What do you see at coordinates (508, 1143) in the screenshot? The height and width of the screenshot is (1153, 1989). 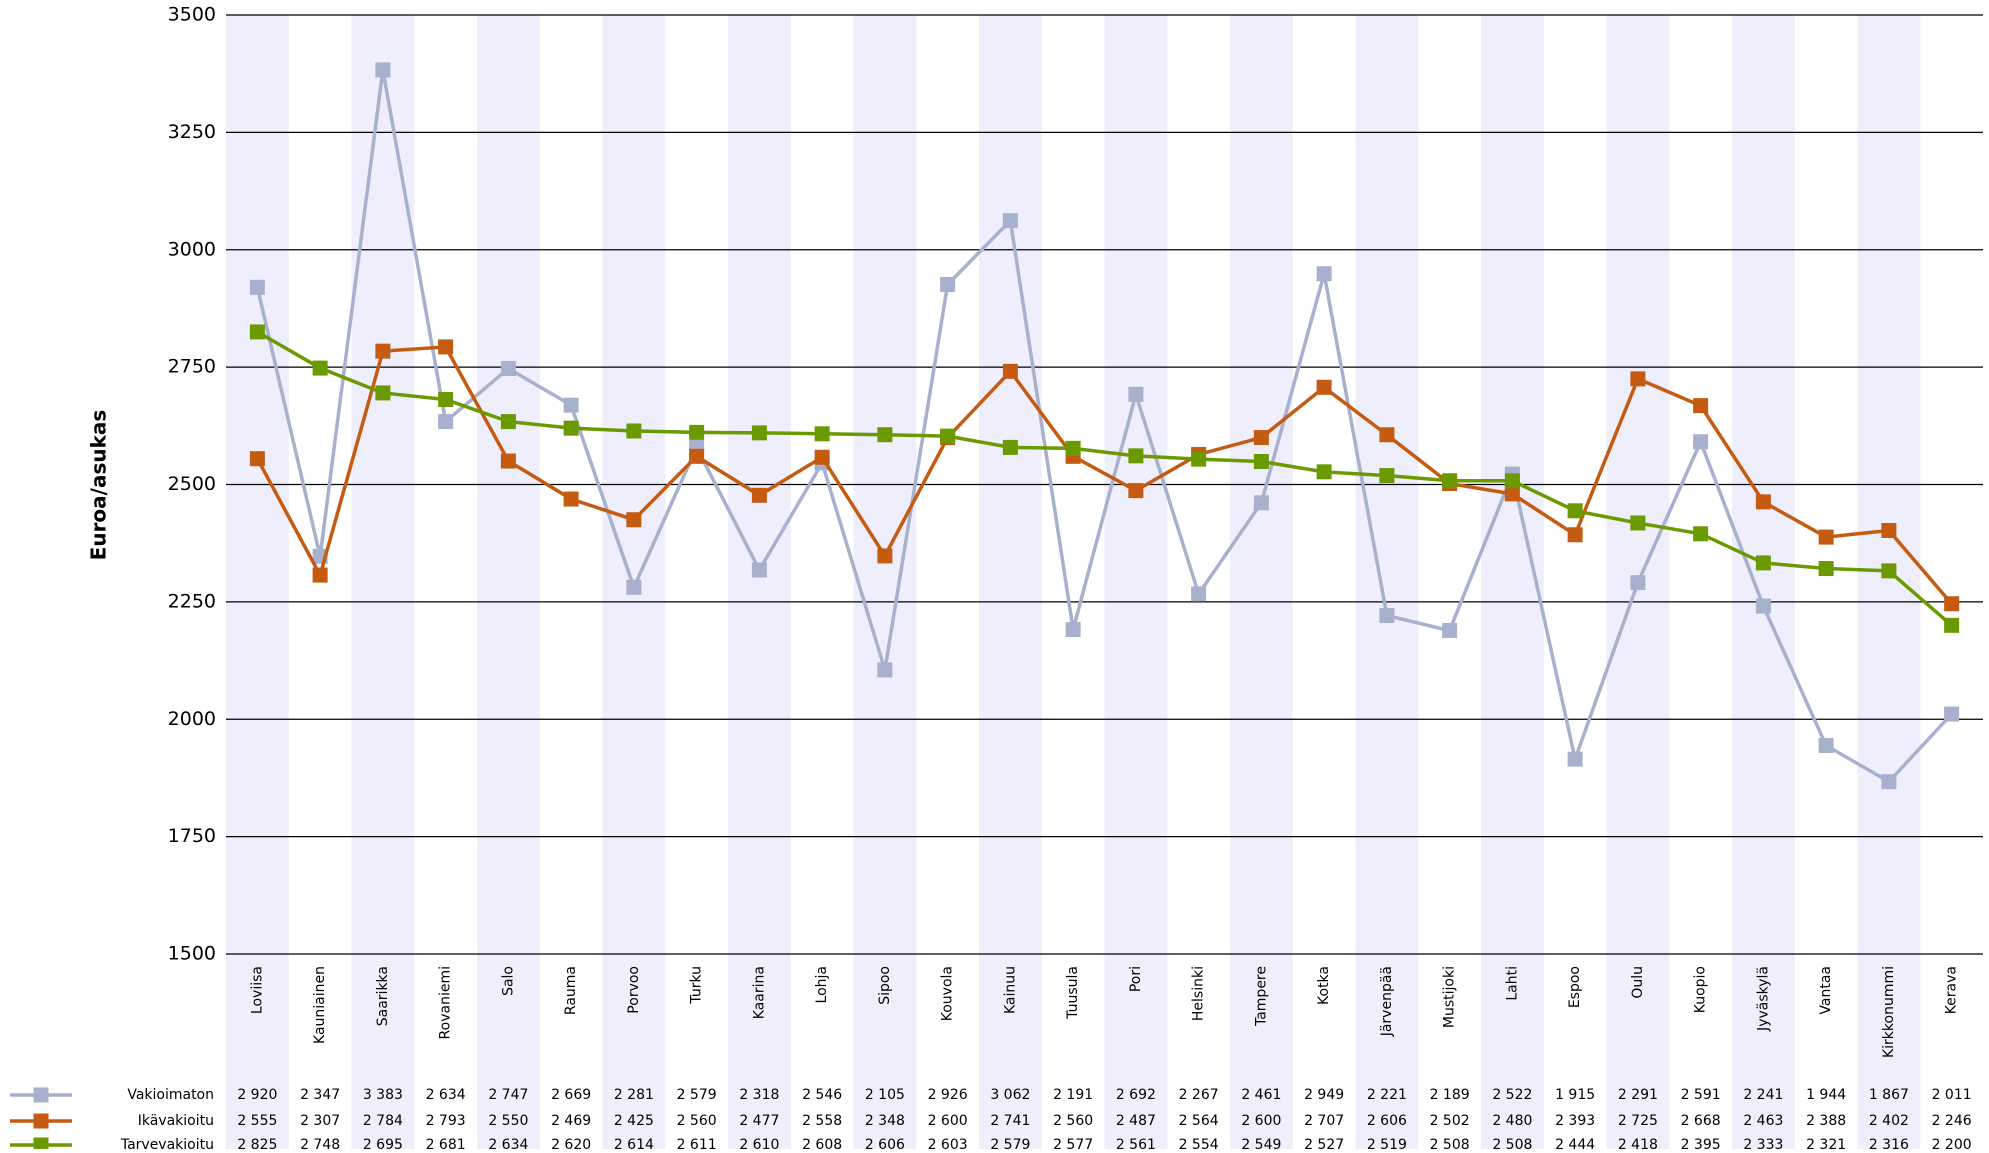 I see `table-cell: 2 634` at bounding box center [508, 1143].